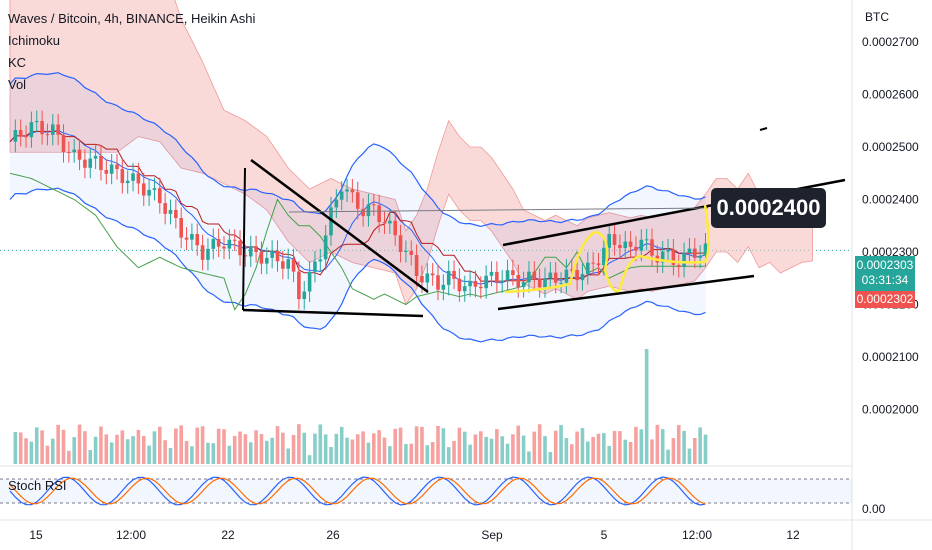  I want to click on price-tick-label: 0.0002100, so click(890, 357).